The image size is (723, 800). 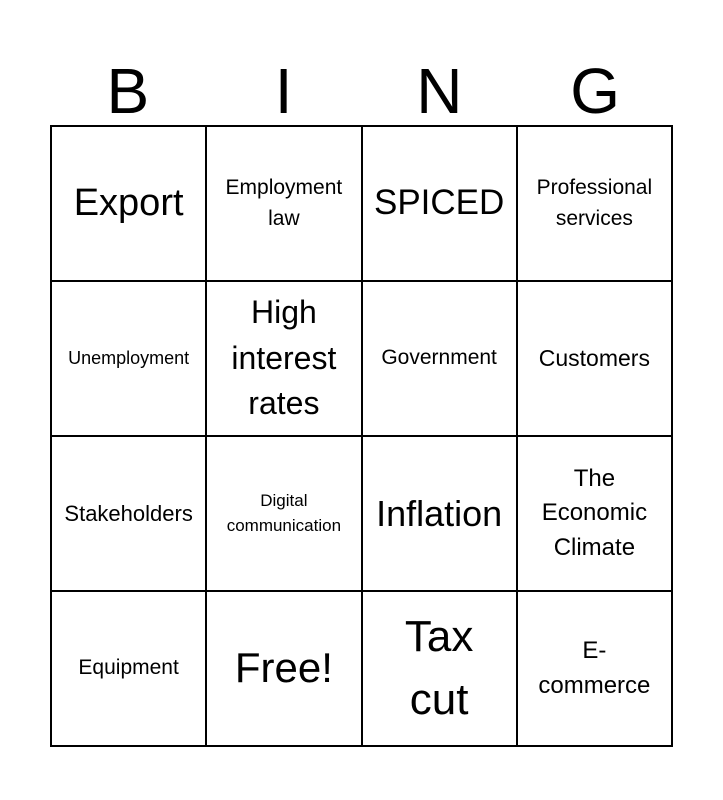 I want to click on bingo-cell: Unemployment, so click(x=129, y=358).